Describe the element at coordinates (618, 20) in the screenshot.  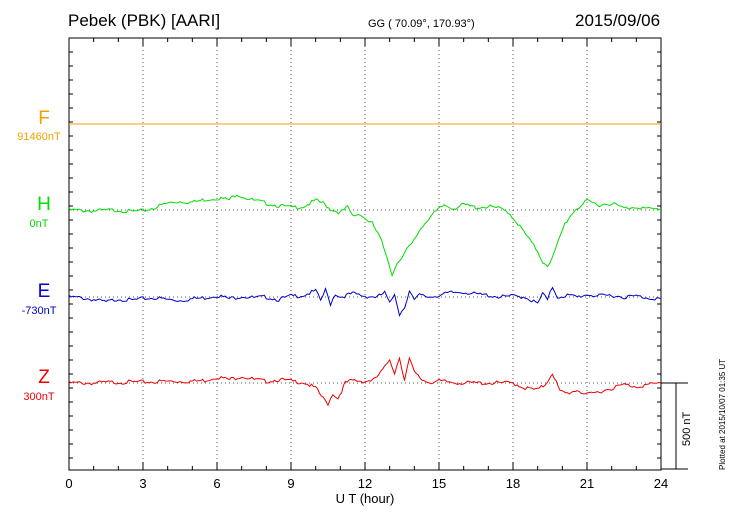
I see `record-date: 2015/09/06` at that location.